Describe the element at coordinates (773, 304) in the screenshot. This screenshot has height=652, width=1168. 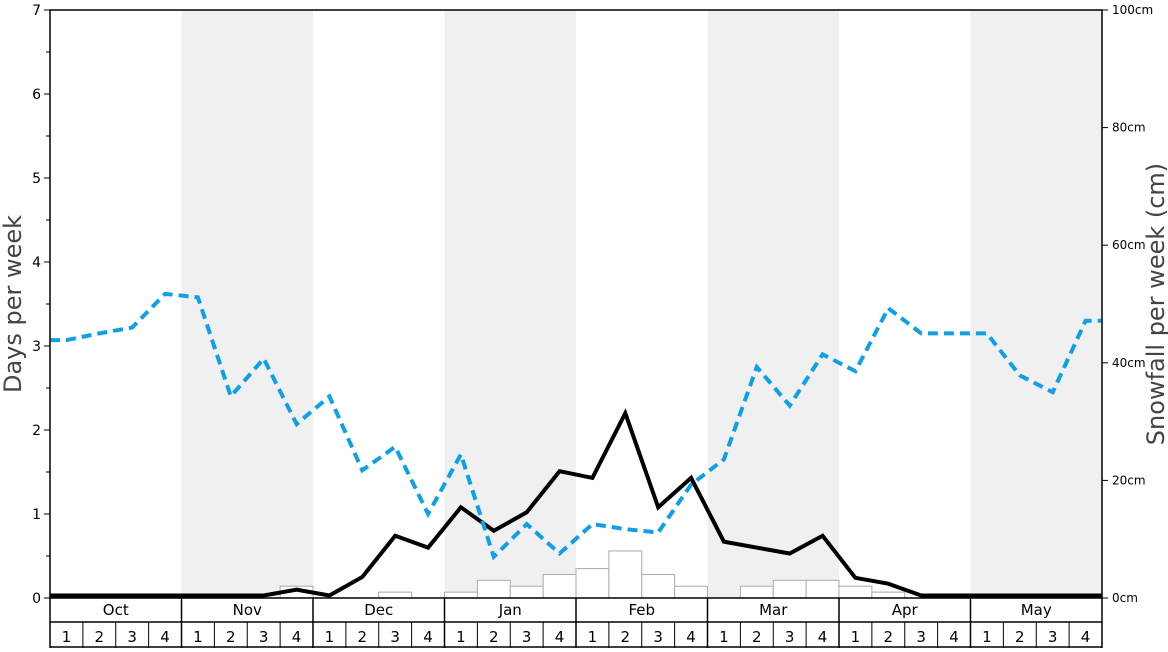
I see `month-band-mar` at that location.